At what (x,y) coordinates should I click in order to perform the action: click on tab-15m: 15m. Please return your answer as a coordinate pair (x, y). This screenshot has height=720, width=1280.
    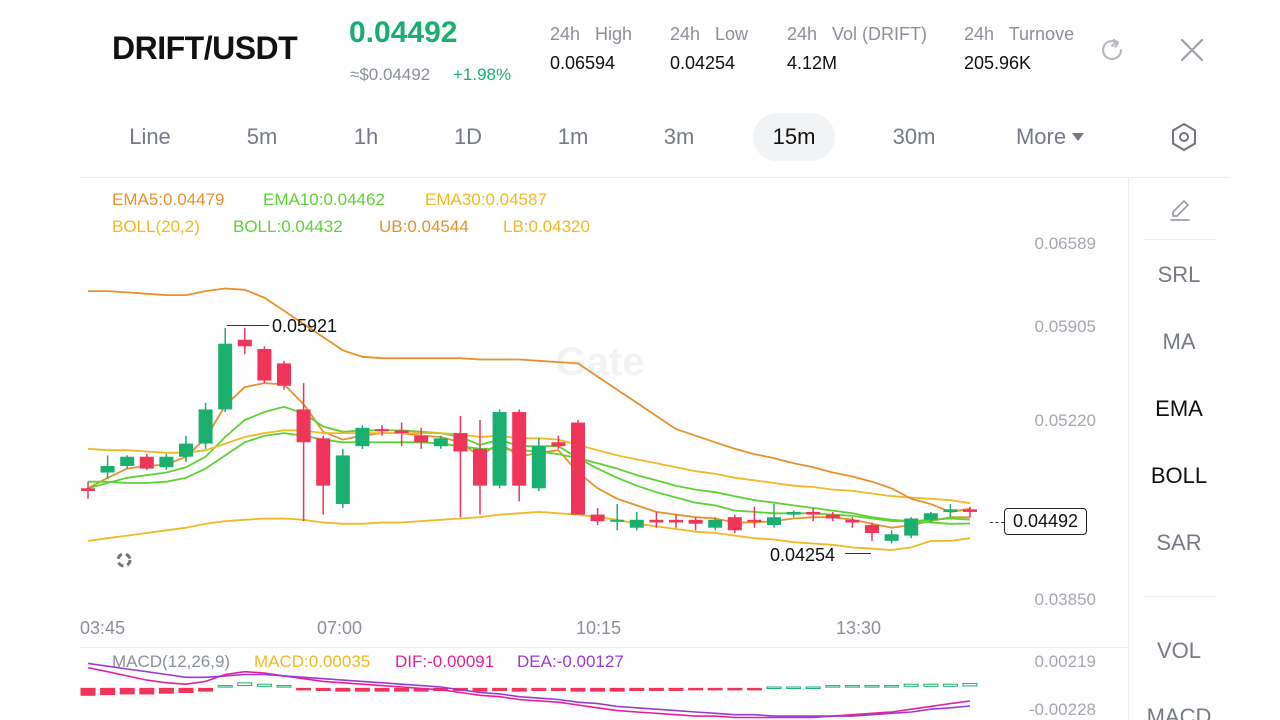
    Looking at the image, I should click on (794, 137).